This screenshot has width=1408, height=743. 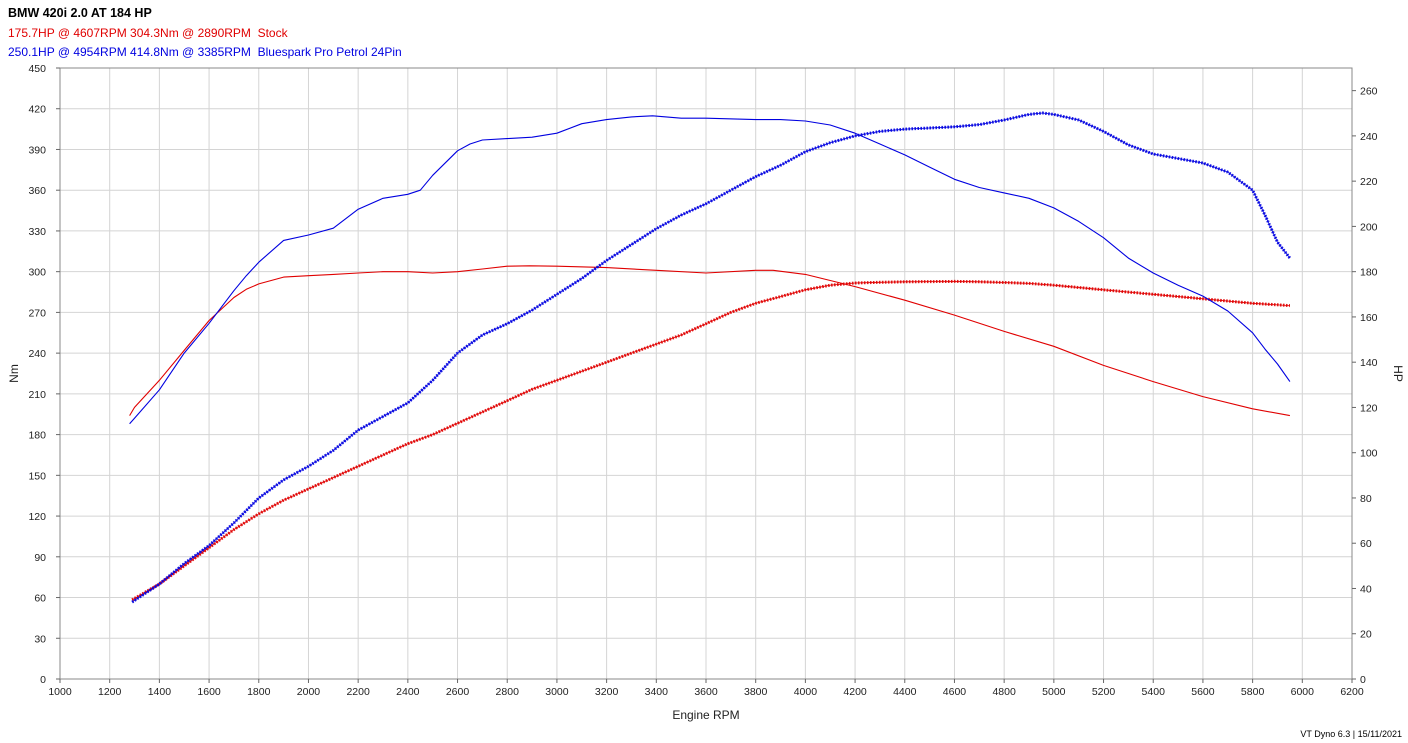 What do you see at coordinates (209, 692) in the screenshot?
I see `x-tick-label: 1600` at bounding box center [209, 692].